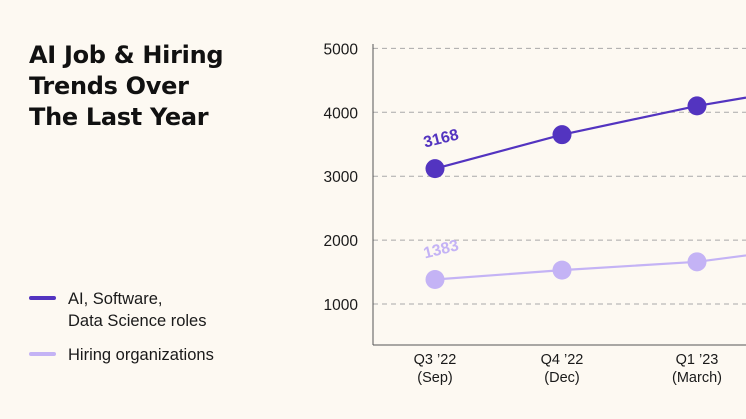 The image size is (746, 419). Describe the element at coordinates (341, 177) in the screenshot. I see `y-tick-label-3000: 3000` at that location.